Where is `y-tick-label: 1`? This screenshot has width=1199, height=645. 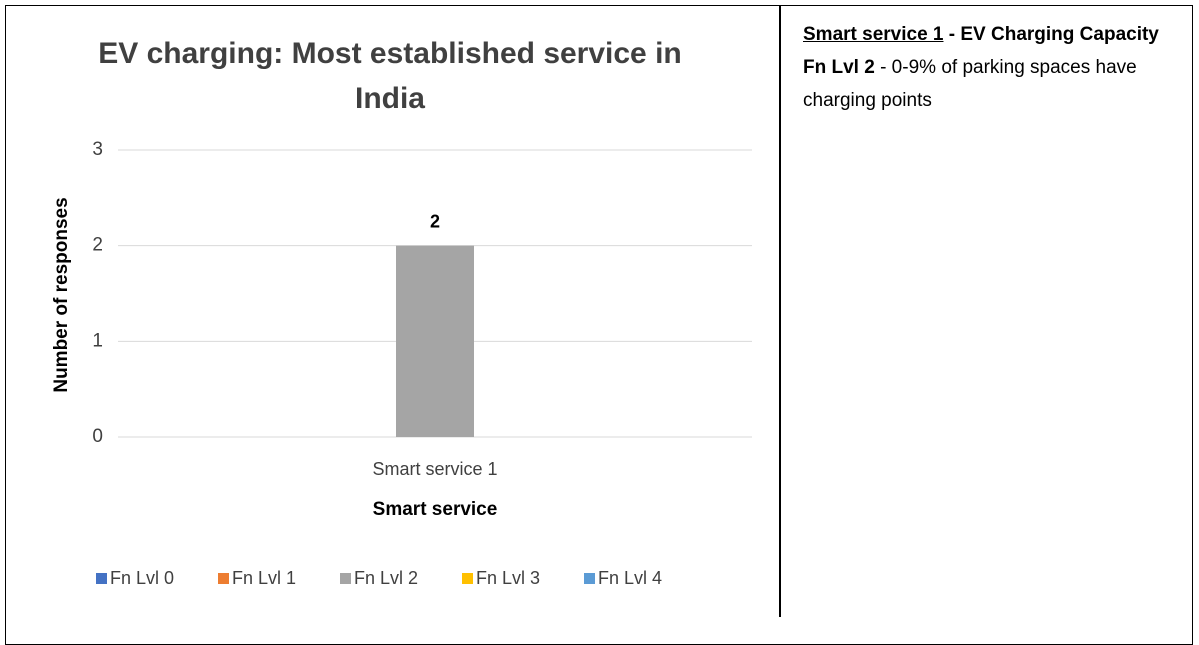
y-tick-label: 1 is located at coordinates (97, 340).